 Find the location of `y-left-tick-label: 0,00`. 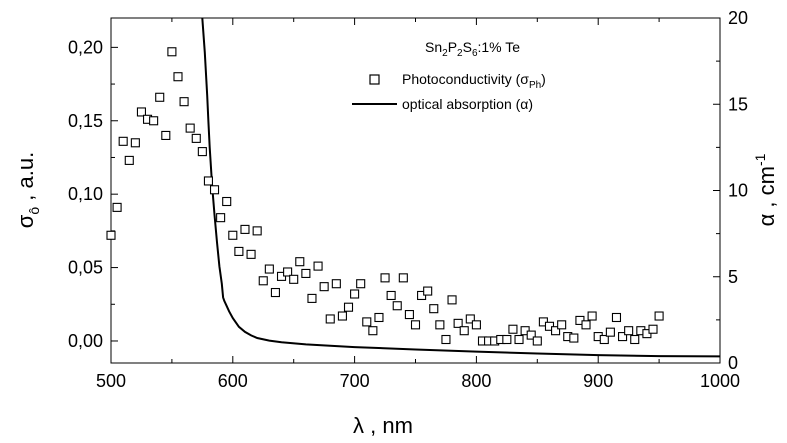

y-left-tick-label: 0,00 is located at coordinates (85, 341).